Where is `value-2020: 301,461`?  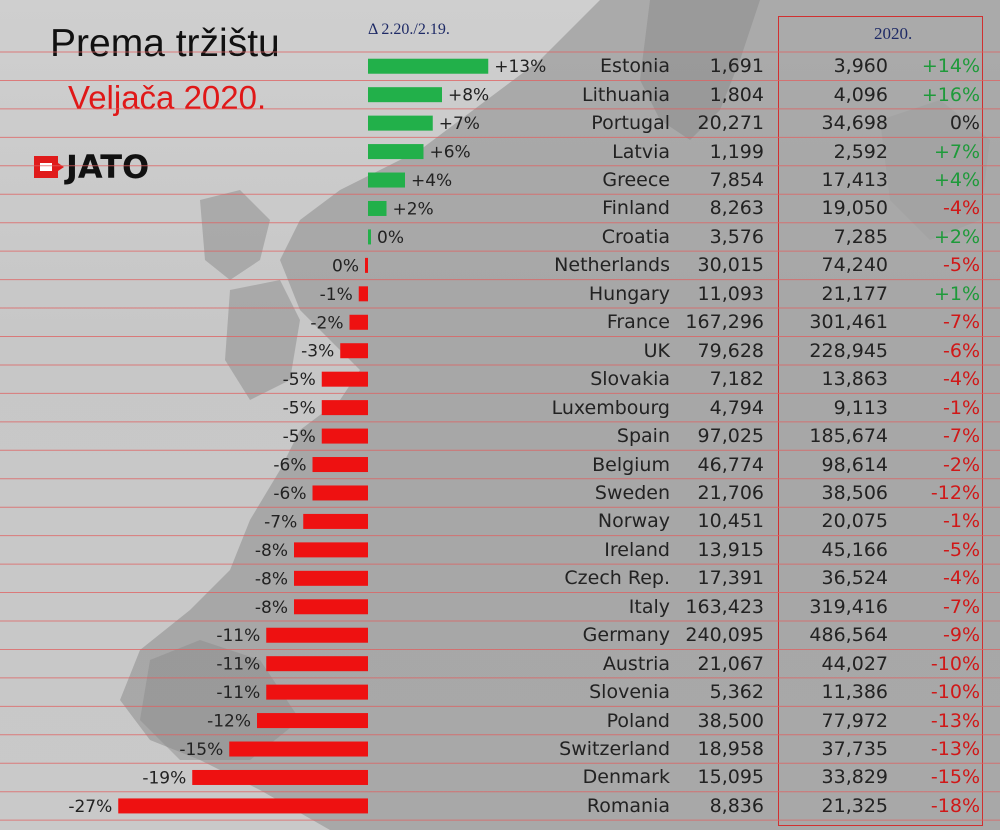 value-2020: 301,461 is located at coordinates (848, 322).